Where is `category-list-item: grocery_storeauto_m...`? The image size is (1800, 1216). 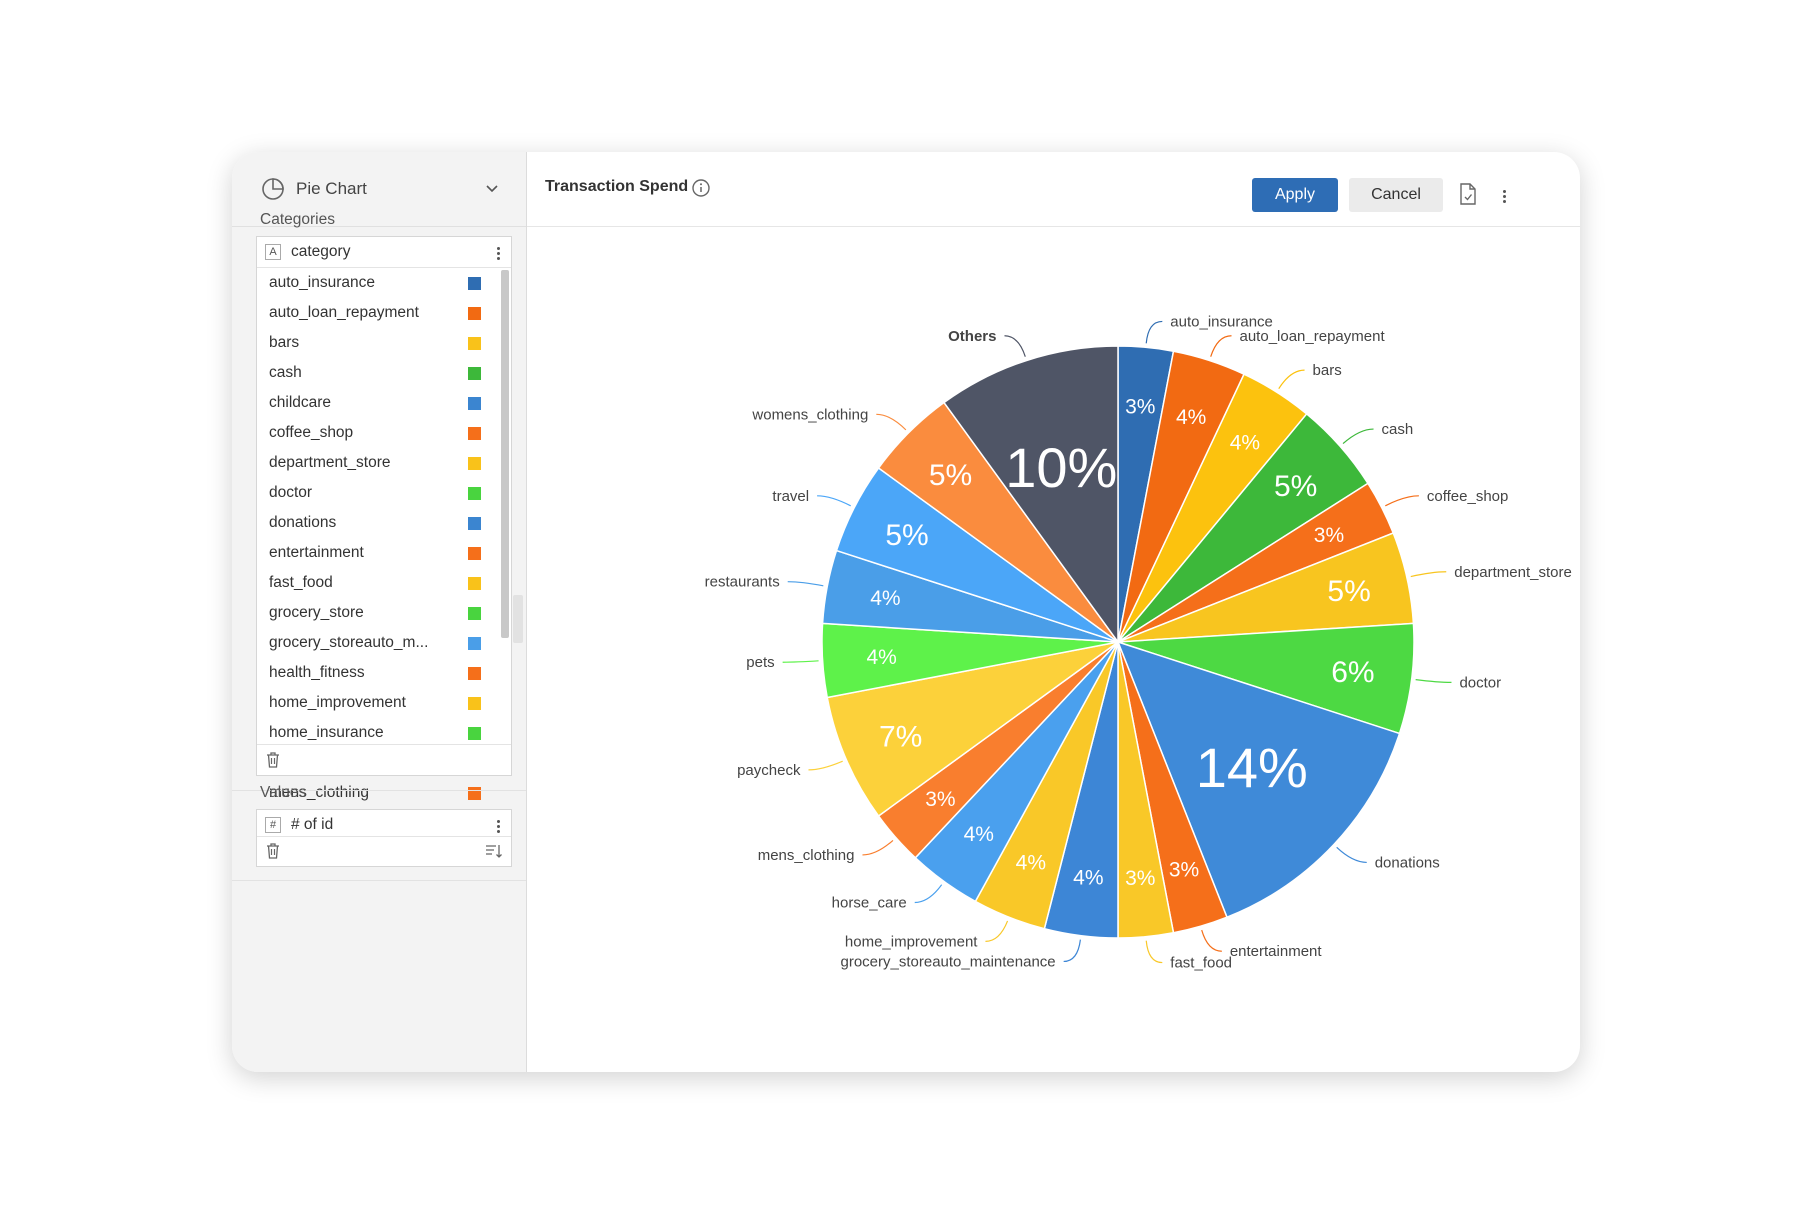
category-list-item: grocery_storeauto_m... is located at coordinates (377, 643).